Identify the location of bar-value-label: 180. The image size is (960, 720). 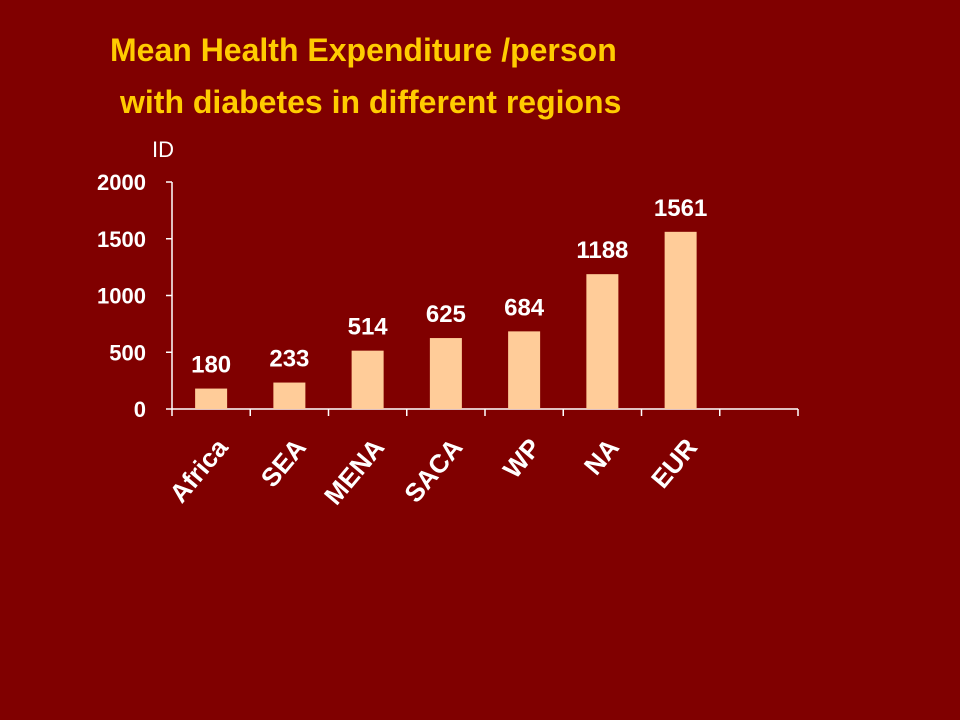
(211, 365).